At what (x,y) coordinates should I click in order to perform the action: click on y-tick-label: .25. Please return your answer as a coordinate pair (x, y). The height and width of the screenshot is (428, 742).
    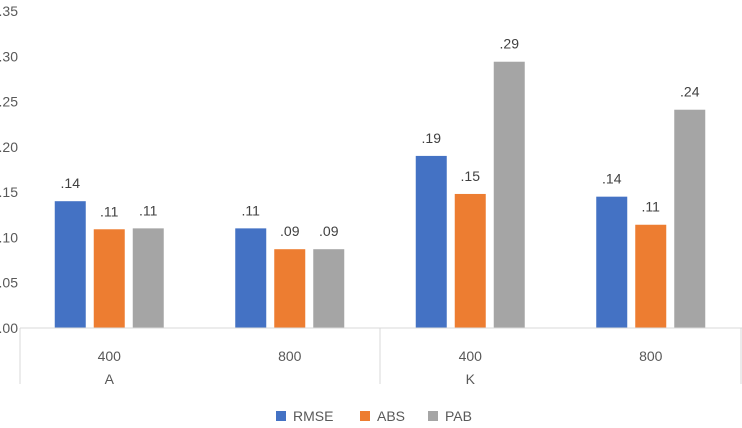
    Looking at the image, I should click on (9, 102).